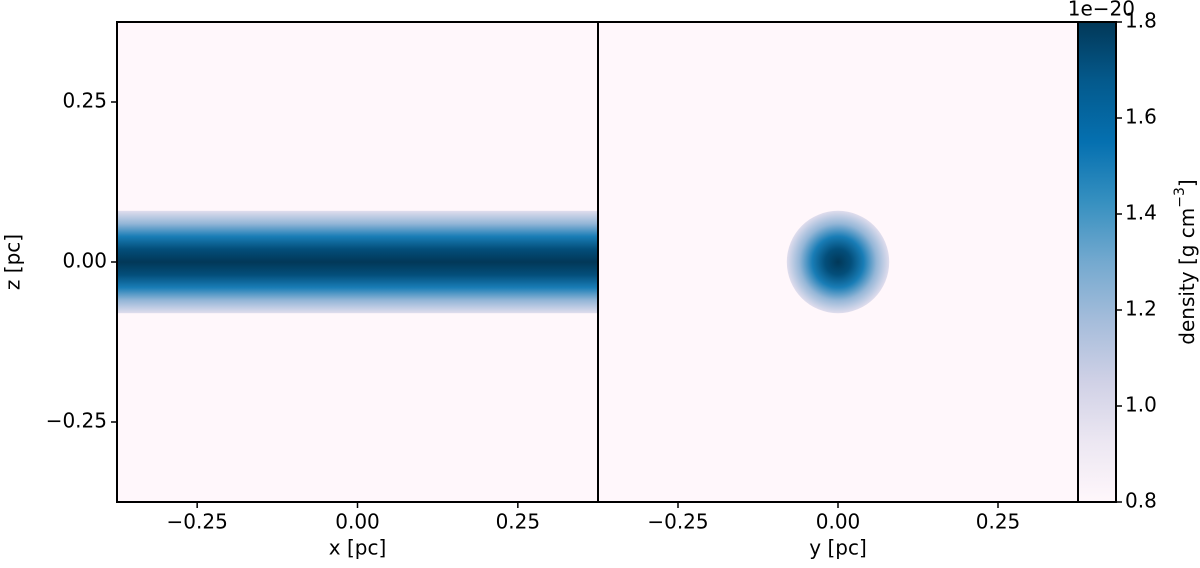  What do you see at coordinates (76, 421) in the screenshot?
I see `y-tick-label: −0.25` at bounding box center [76, 421].